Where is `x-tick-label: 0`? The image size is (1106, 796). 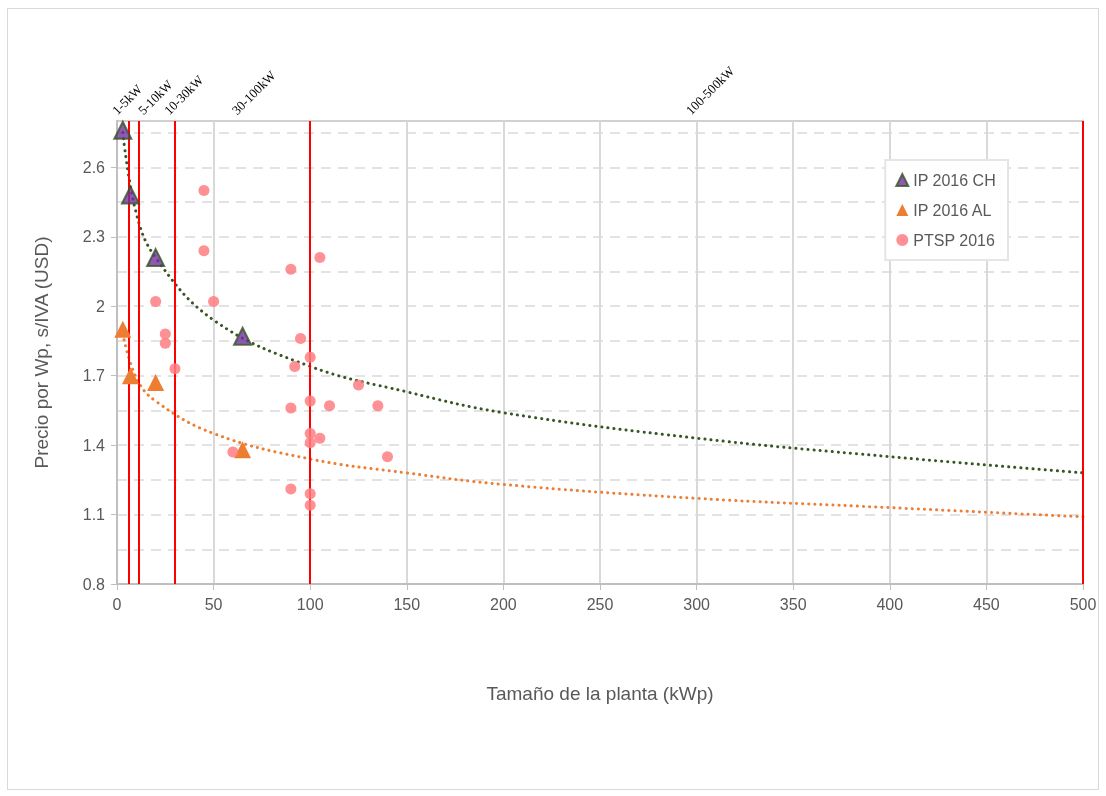 x-tick-label: 0 is located at coordinates (117, 604).